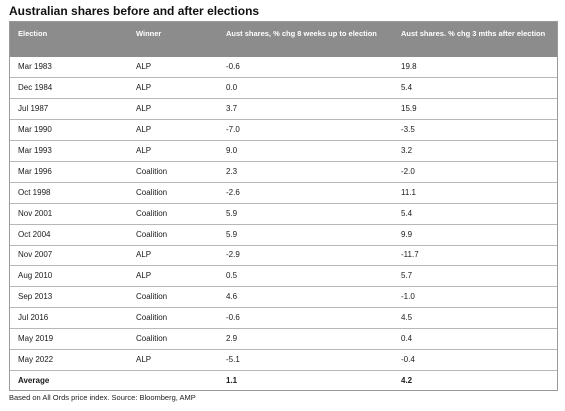 Image resolution: width=565 pixels, height=411 pixels. I want to click on cell-after-election: -0.4, so click(408, 359).